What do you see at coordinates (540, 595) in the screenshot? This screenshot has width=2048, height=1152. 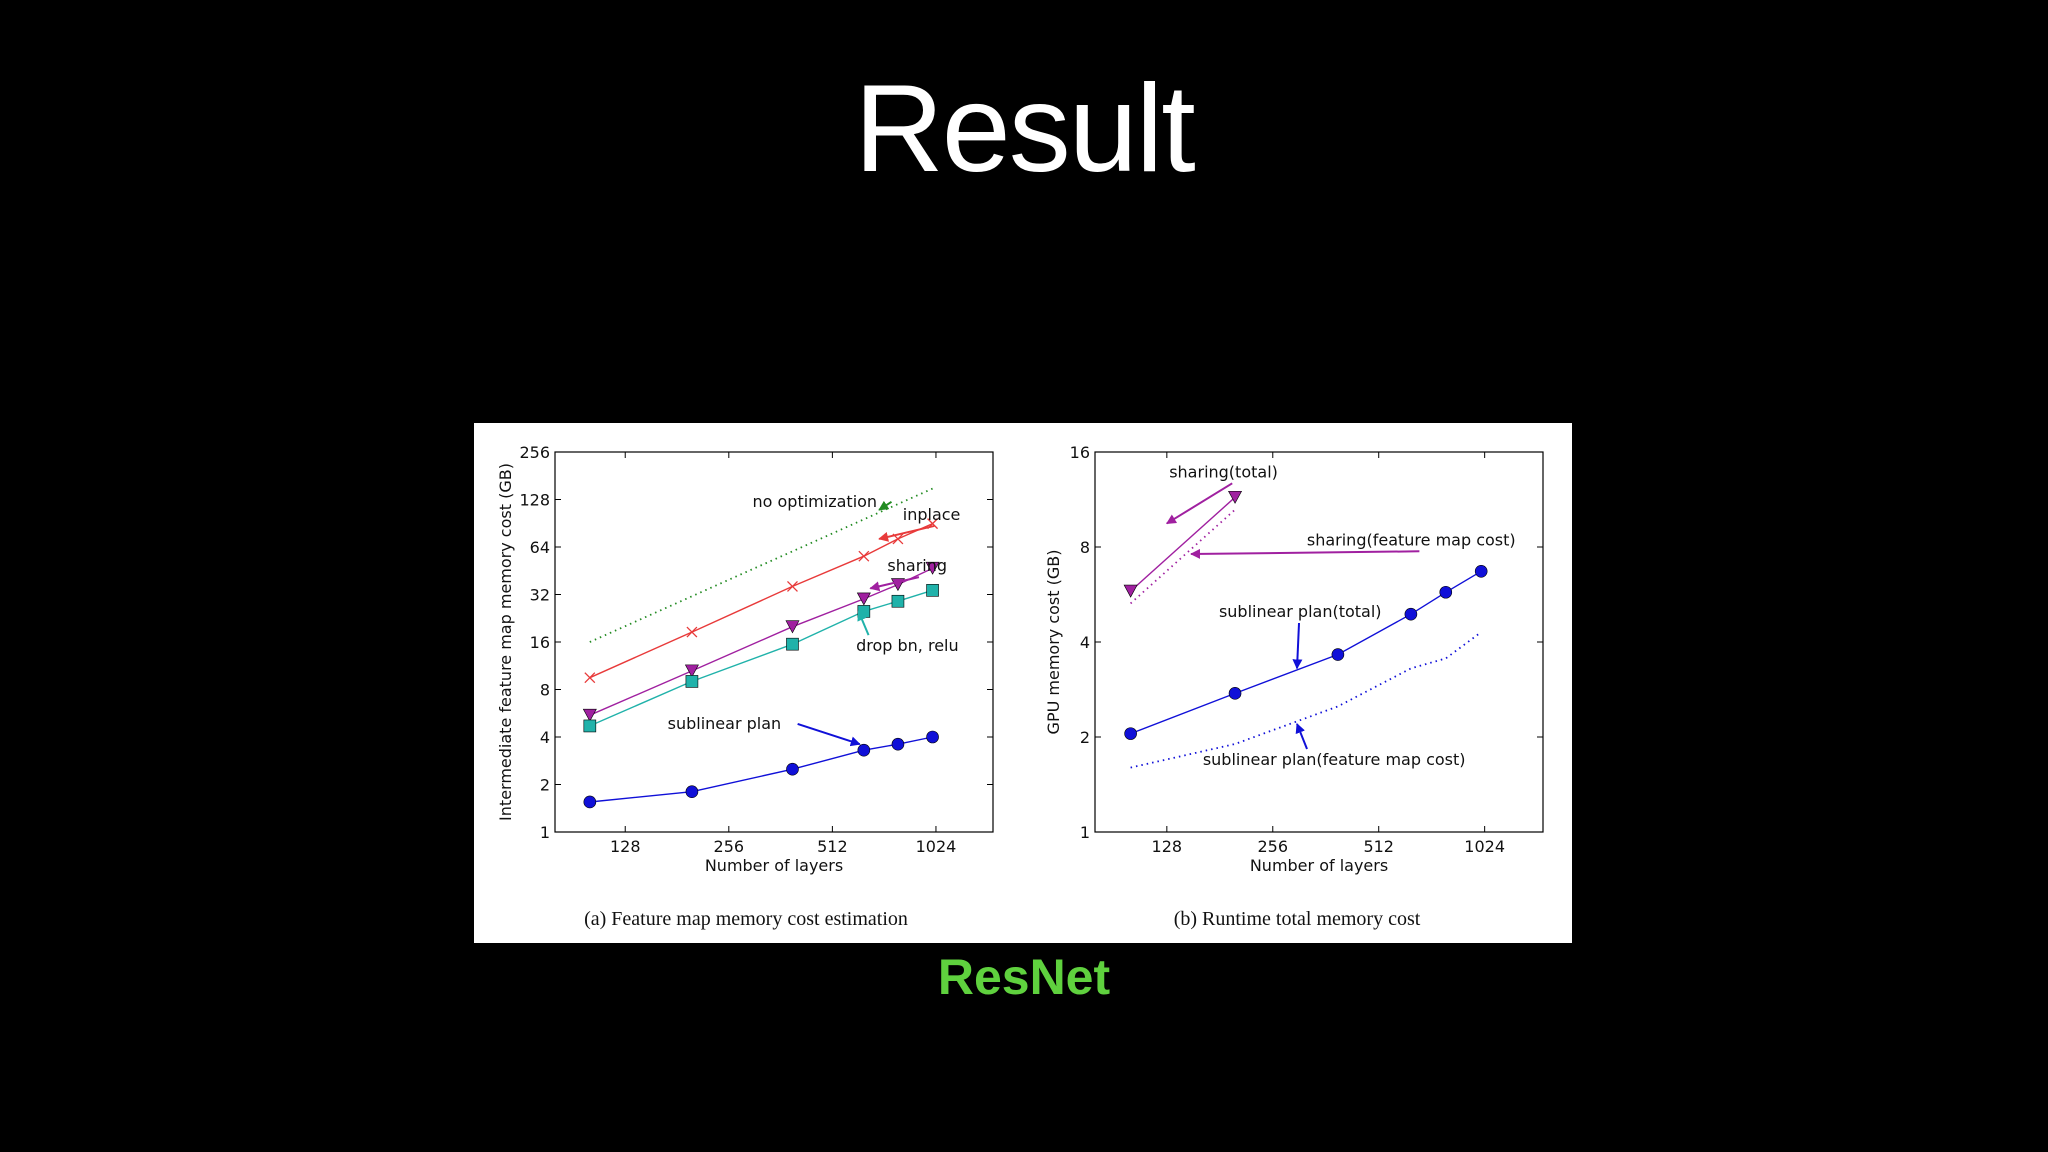 I see `y-tick-label: 32` at bounding box center [540, 595].